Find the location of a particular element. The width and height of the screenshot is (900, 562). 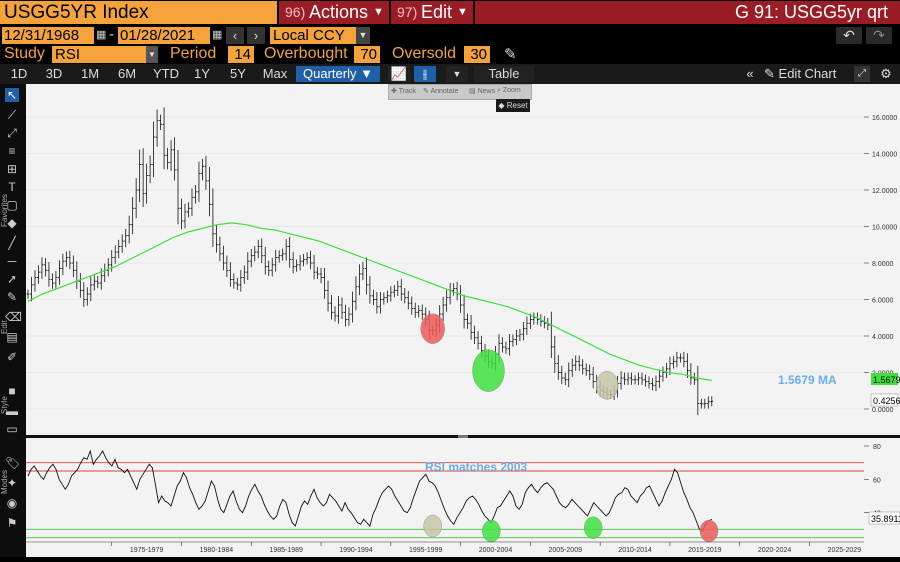

edit-chart-button: ✎ Edit Chart is located at coordinates (807, 74).